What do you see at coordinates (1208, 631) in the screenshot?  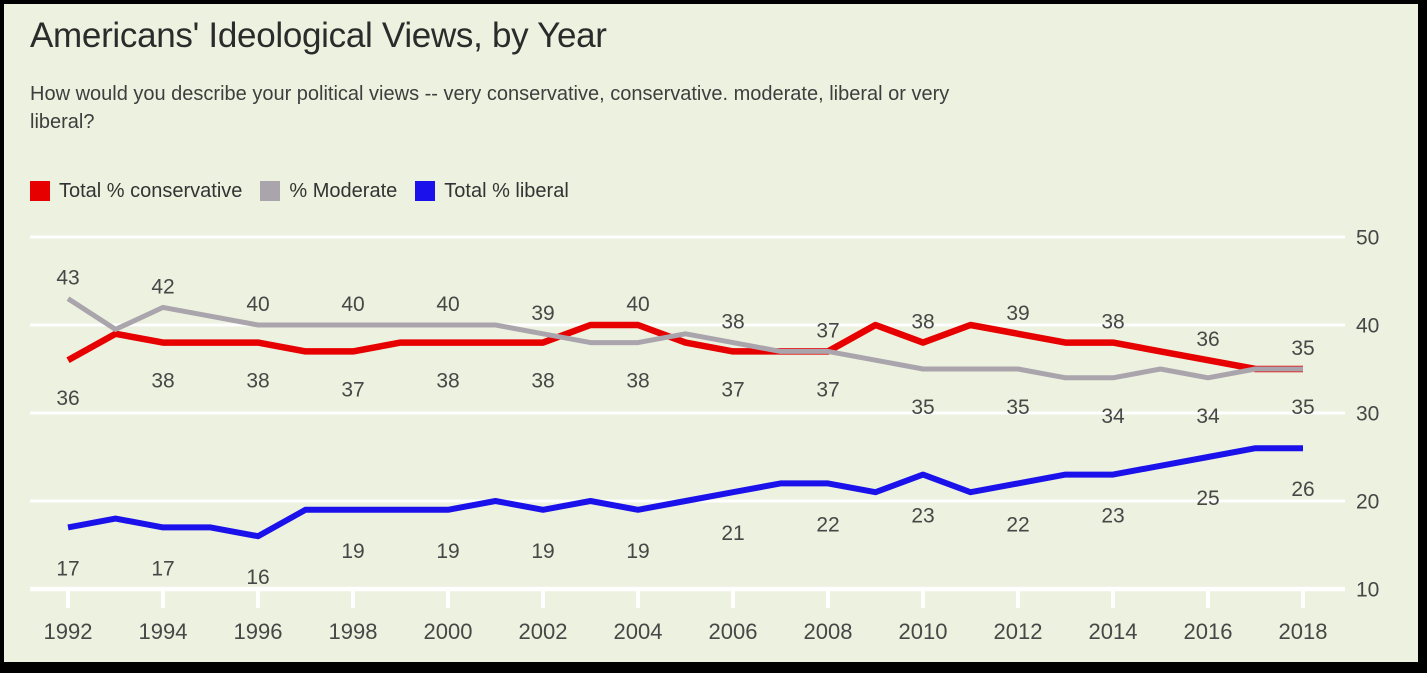 I see `x-axis-label-2016: 2016` at bounding box center [1208, 631].